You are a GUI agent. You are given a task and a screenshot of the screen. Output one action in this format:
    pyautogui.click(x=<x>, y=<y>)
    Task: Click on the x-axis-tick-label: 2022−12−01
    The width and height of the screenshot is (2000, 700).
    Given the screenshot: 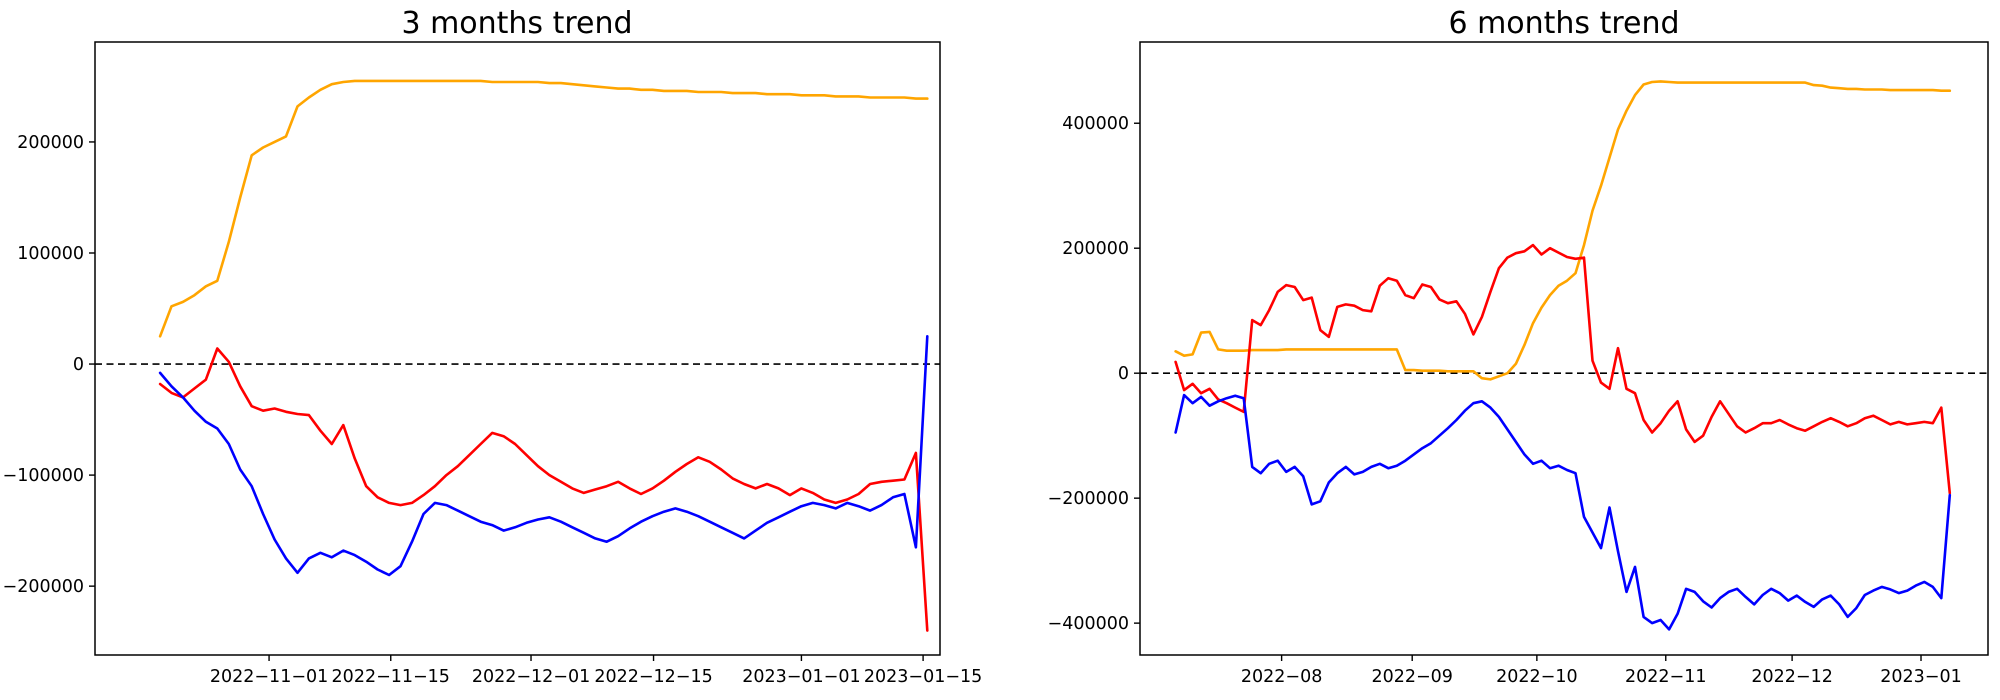 What is the action you would take?
    pyautogui.click(x=531, y=677)
    